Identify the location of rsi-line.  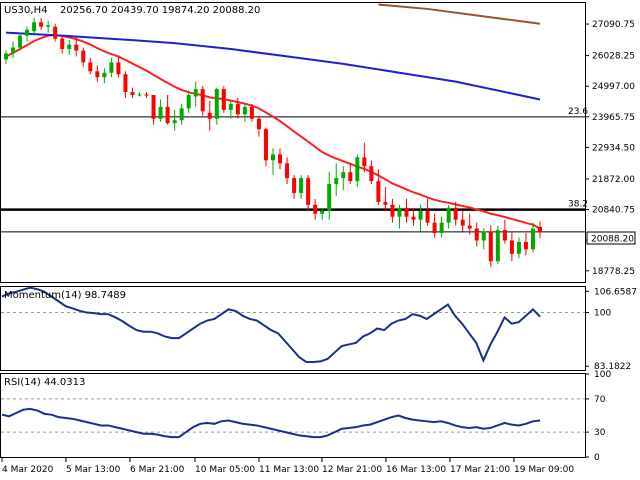
(271, 423).